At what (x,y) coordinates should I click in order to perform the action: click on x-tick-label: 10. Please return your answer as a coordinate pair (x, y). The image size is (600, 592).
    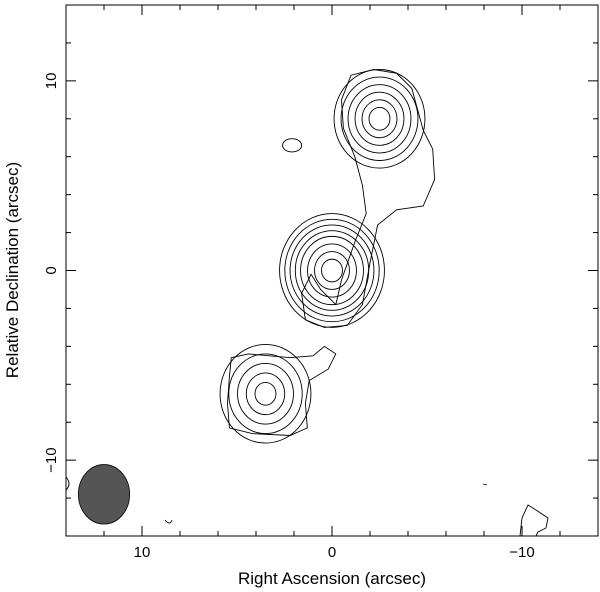
    Looking at the image, I should click on (142, 552).